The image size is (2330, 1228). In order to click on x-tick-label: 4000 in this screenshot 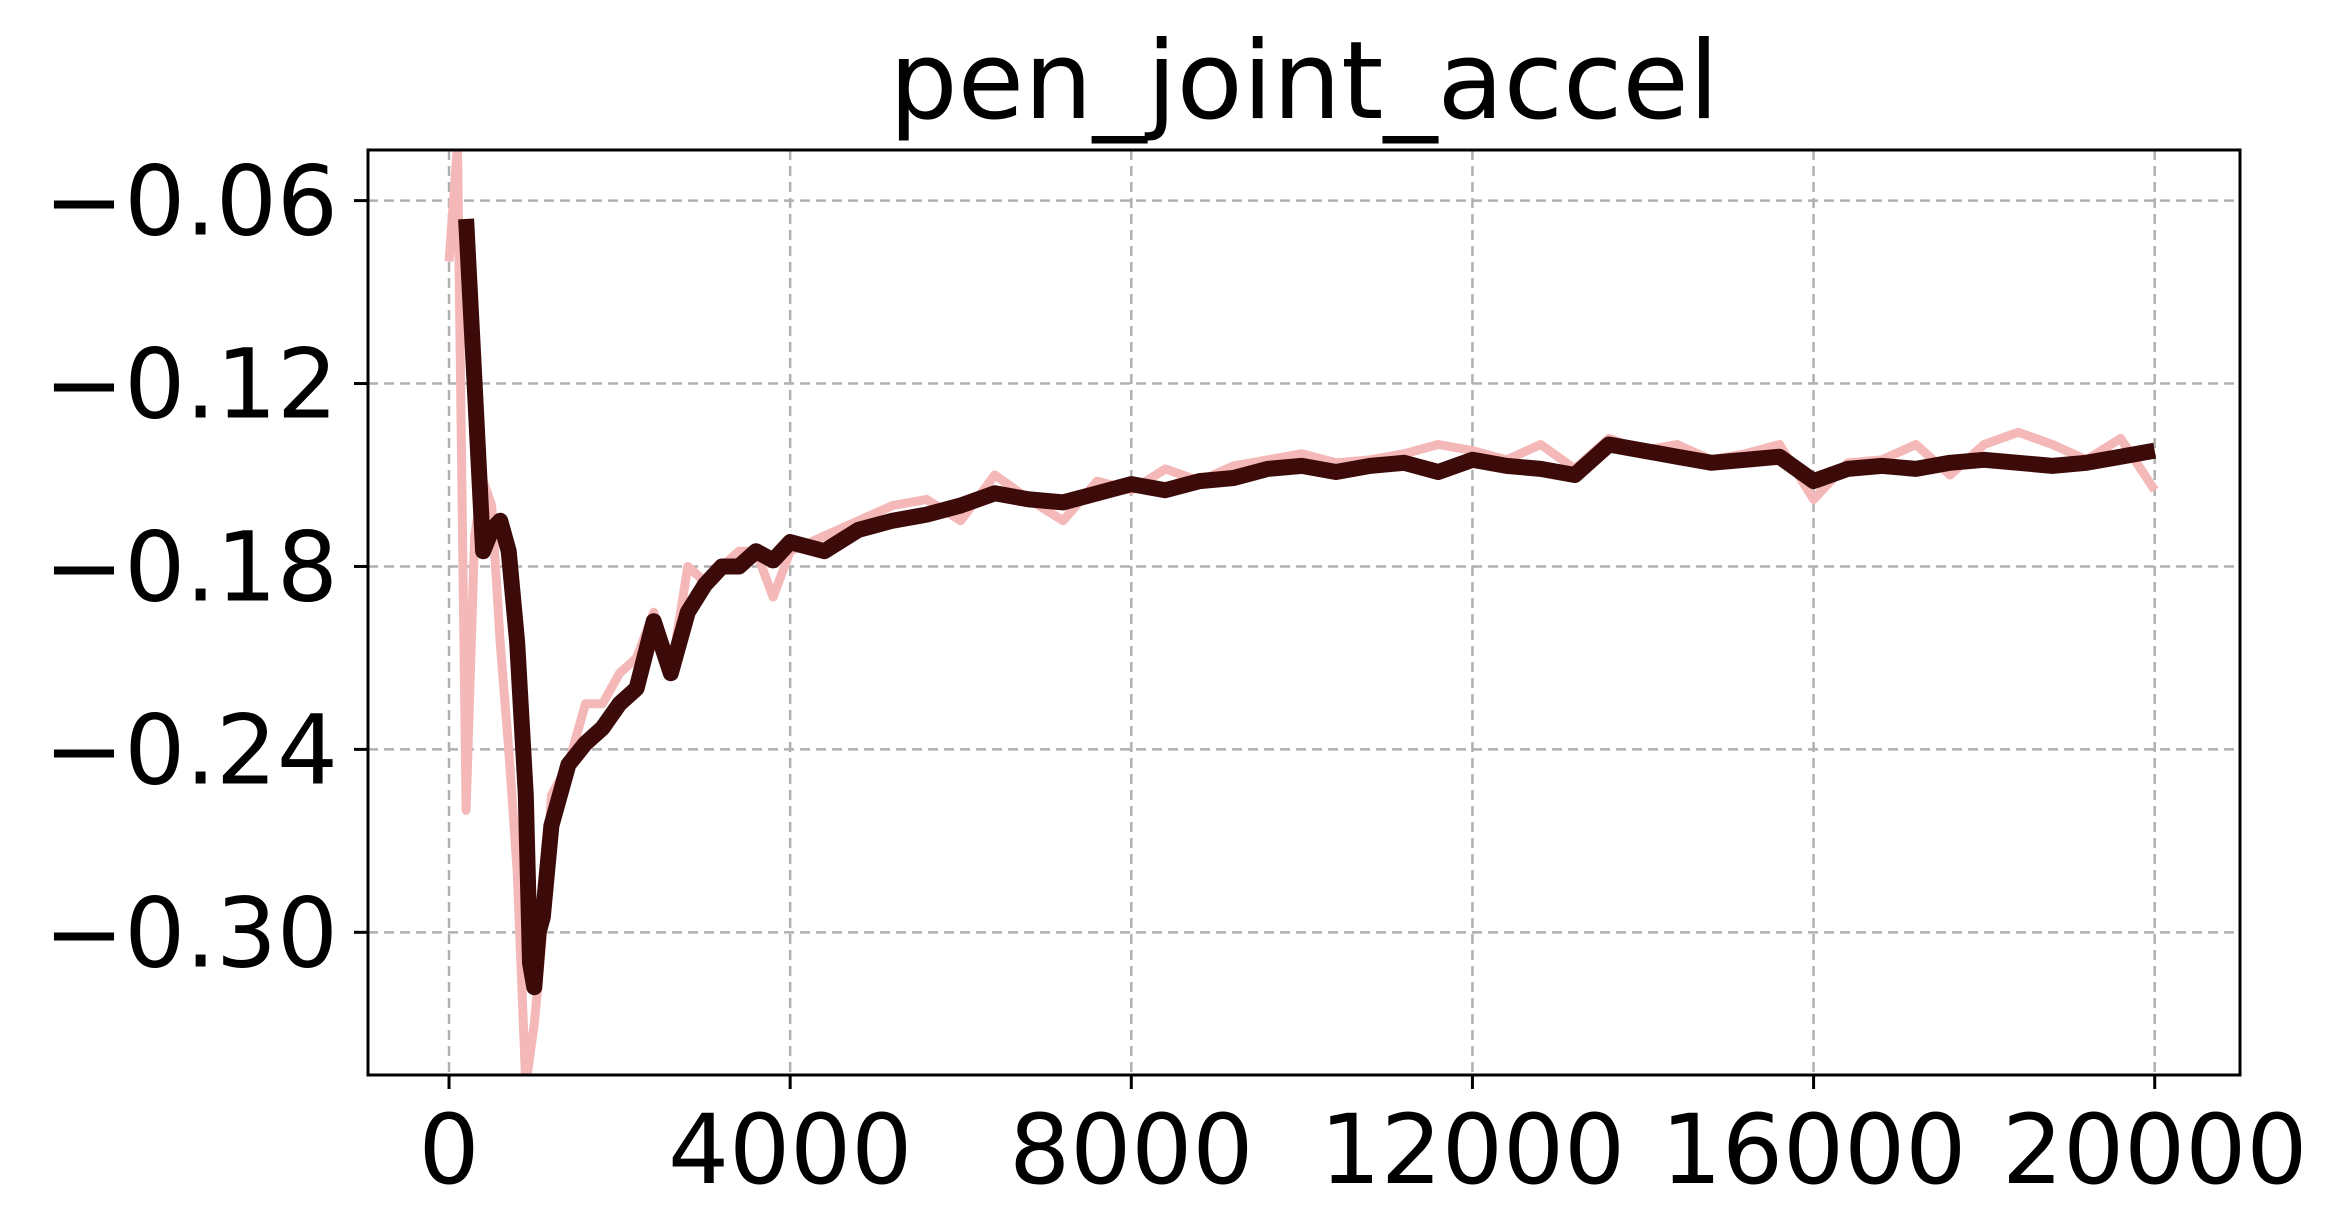, I will do `click(790, 1150)`.